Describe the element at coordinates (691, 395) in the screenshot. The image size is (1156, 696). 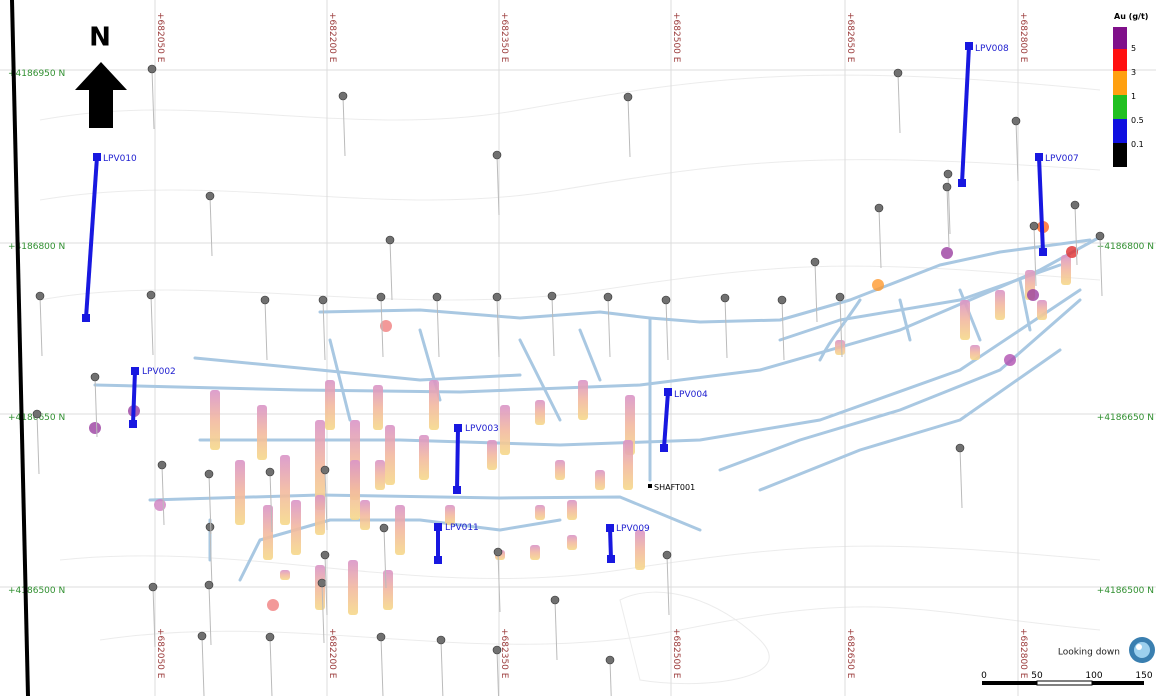
I see `hole-label: LPV004` at that location.